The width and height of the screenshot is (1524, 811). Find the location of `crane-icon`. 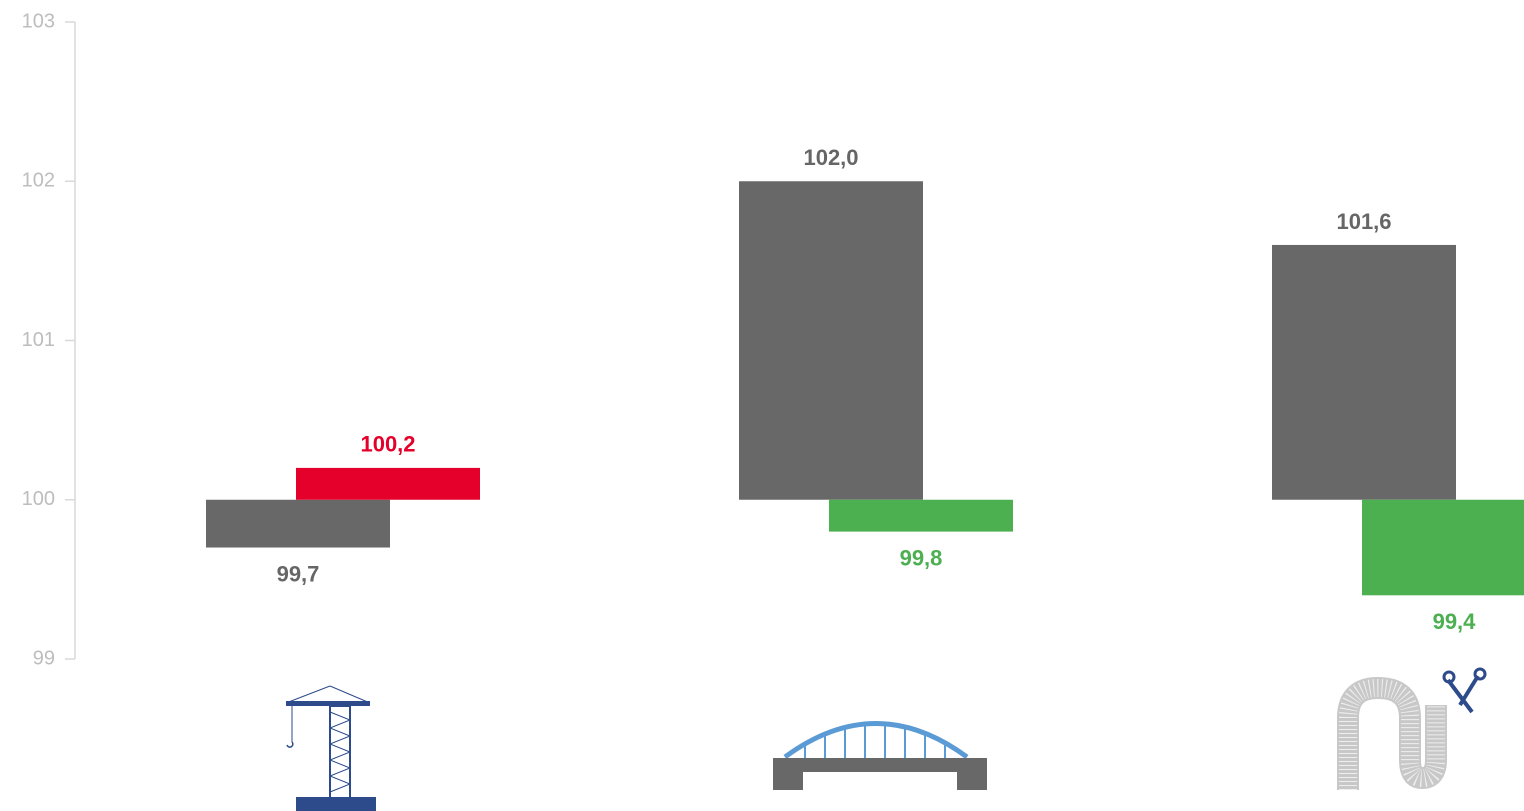

crane-icon is located at coordinates (330, 748).